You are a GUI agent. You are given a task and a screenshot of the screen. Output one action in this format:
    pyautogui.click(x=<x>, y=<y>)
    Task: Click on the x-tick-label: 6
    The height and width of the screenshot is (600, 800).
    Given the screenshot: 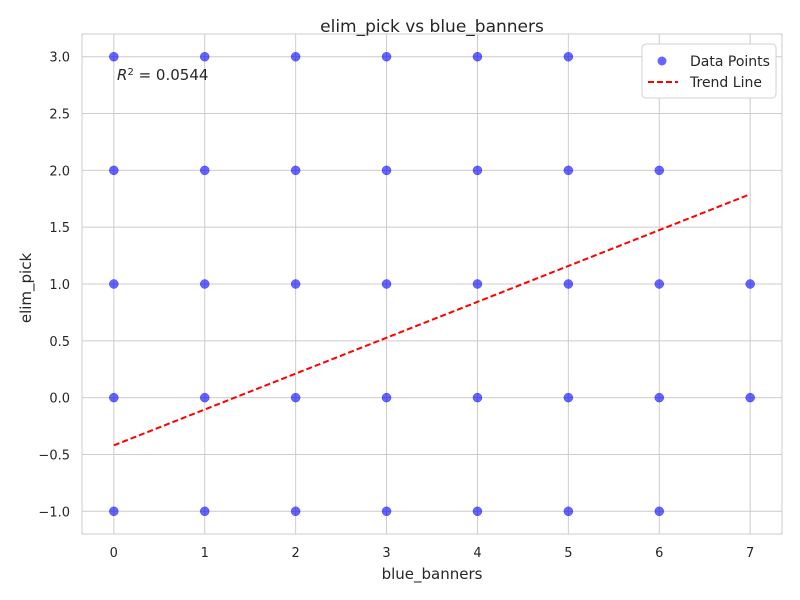 What is the action you would take?
    pyautogui.click(x=659, y=553)
    